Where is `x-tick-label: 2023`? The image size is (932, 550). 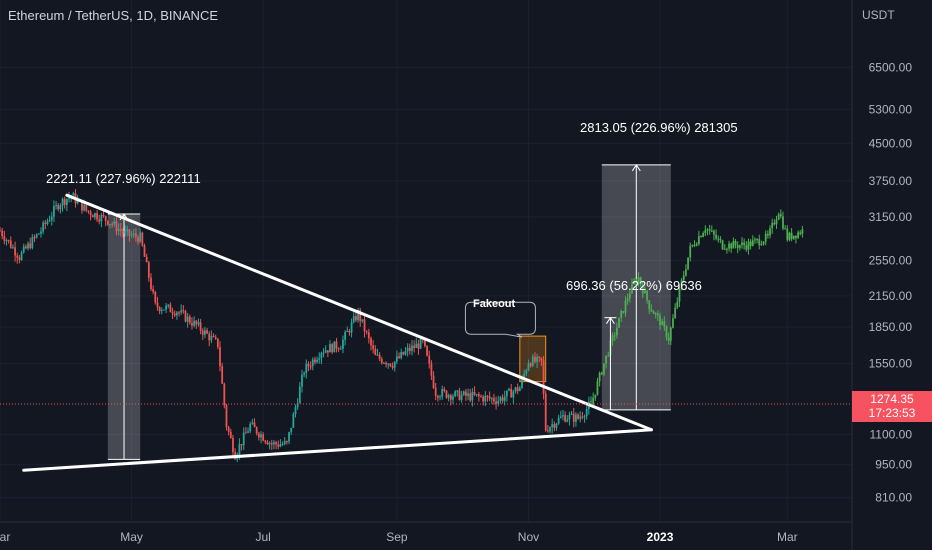
x-tick-label: 2023 is located at coordinates (660, 537).